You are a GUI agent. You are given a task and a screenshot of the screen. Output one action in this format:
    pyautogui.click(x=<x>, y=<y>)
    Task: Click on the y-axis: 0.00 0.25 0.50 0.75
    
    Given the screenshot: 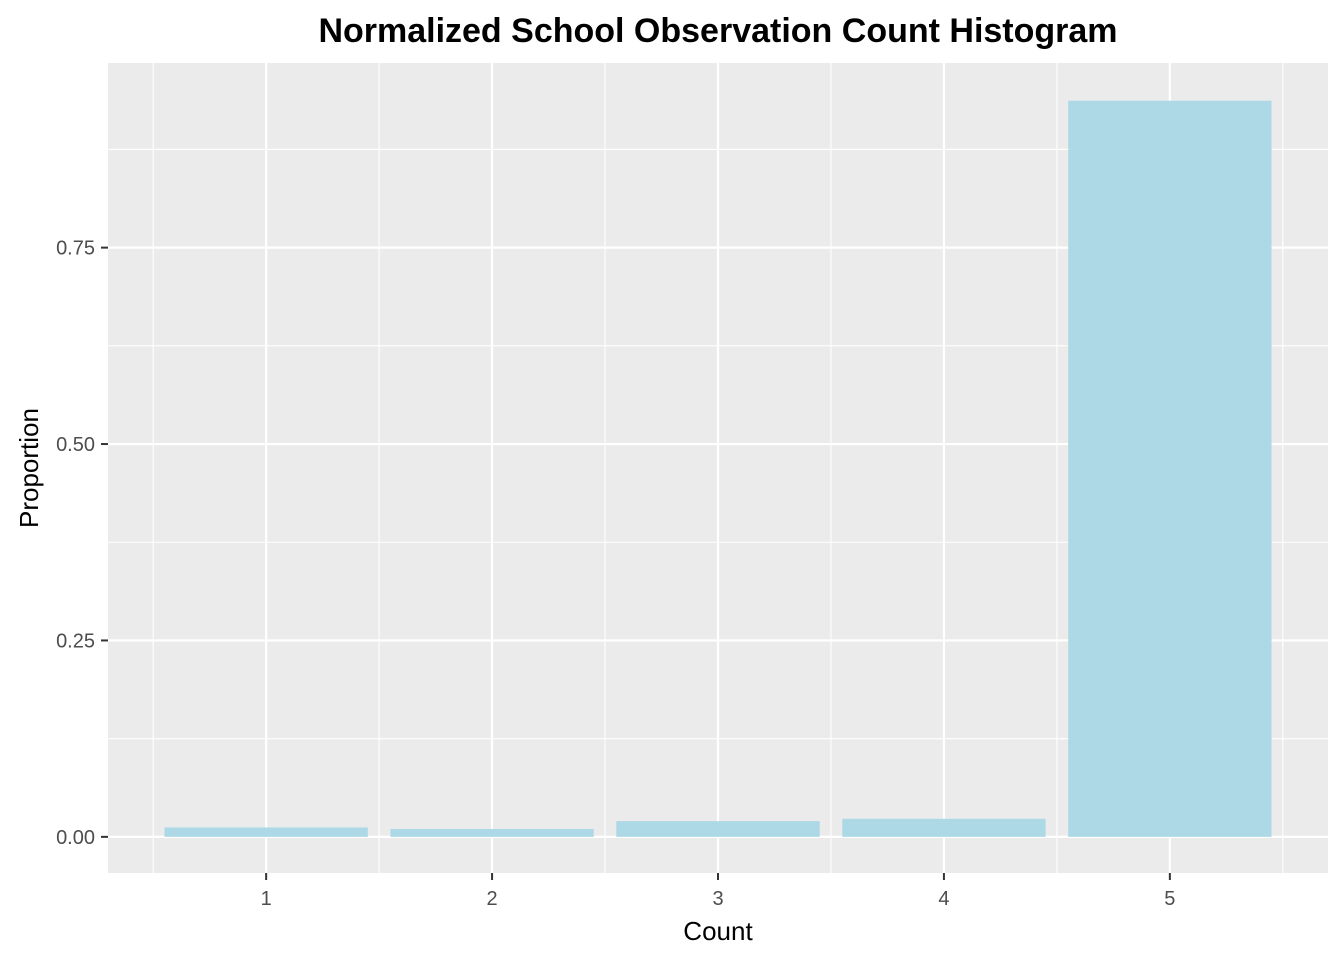 What is the action you would take?
    pyautogui.click(x=82, y=543)
    